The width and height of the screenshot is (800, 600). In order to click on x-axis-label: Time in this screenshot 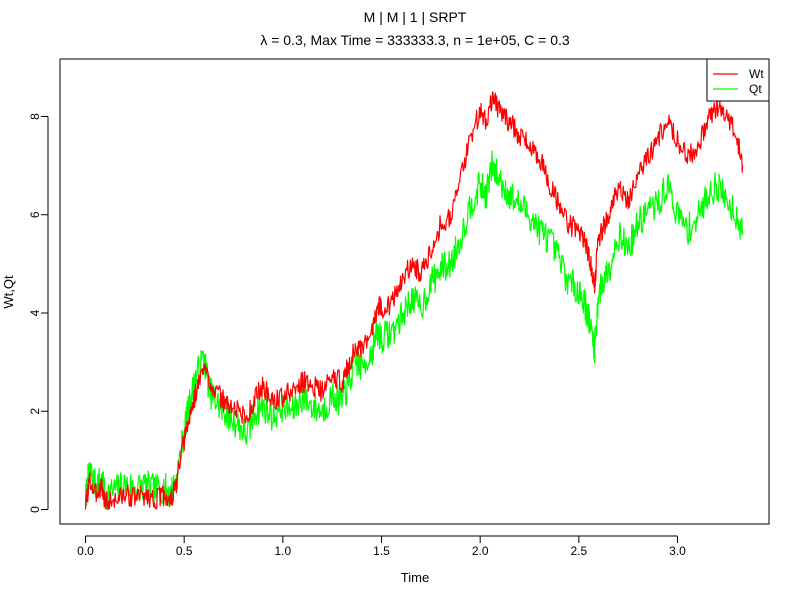, I will do `click(415, 577)`.